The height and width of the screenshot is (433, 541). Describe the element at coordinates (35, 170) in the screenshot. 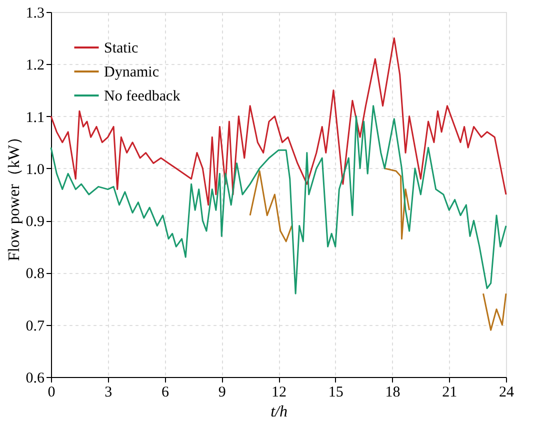

I see `y-tick-label: 1.0` at that location.